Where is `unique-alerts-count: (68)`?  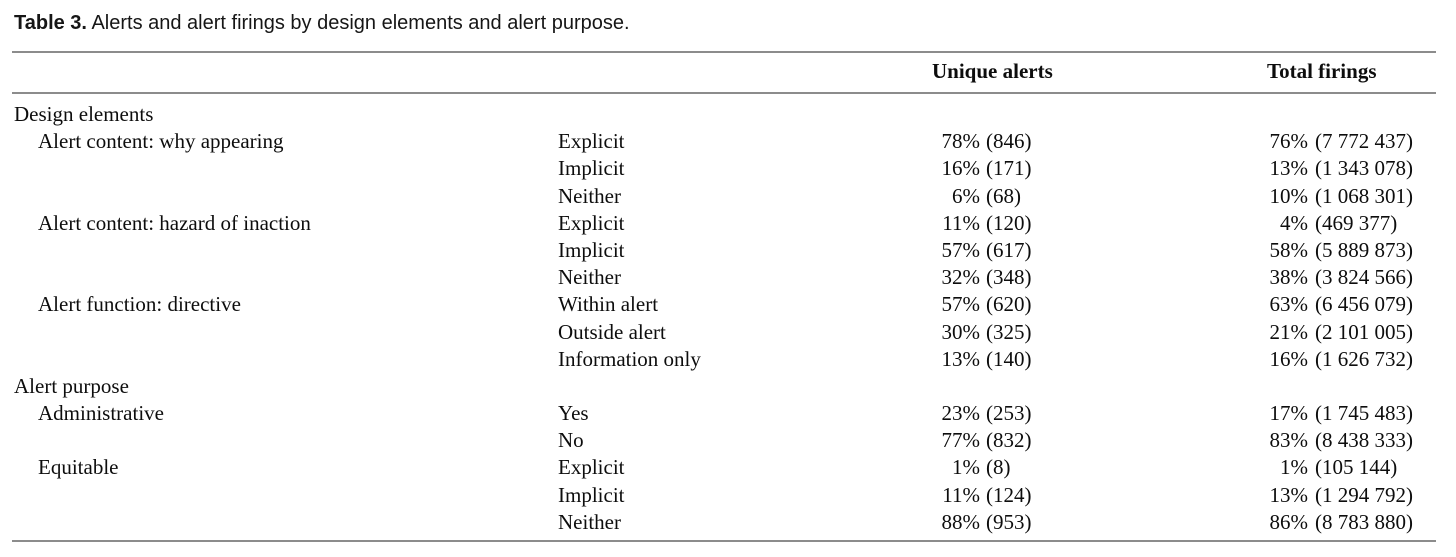
unique-alerts-count: (68) is located at coordinates (1003, 195).